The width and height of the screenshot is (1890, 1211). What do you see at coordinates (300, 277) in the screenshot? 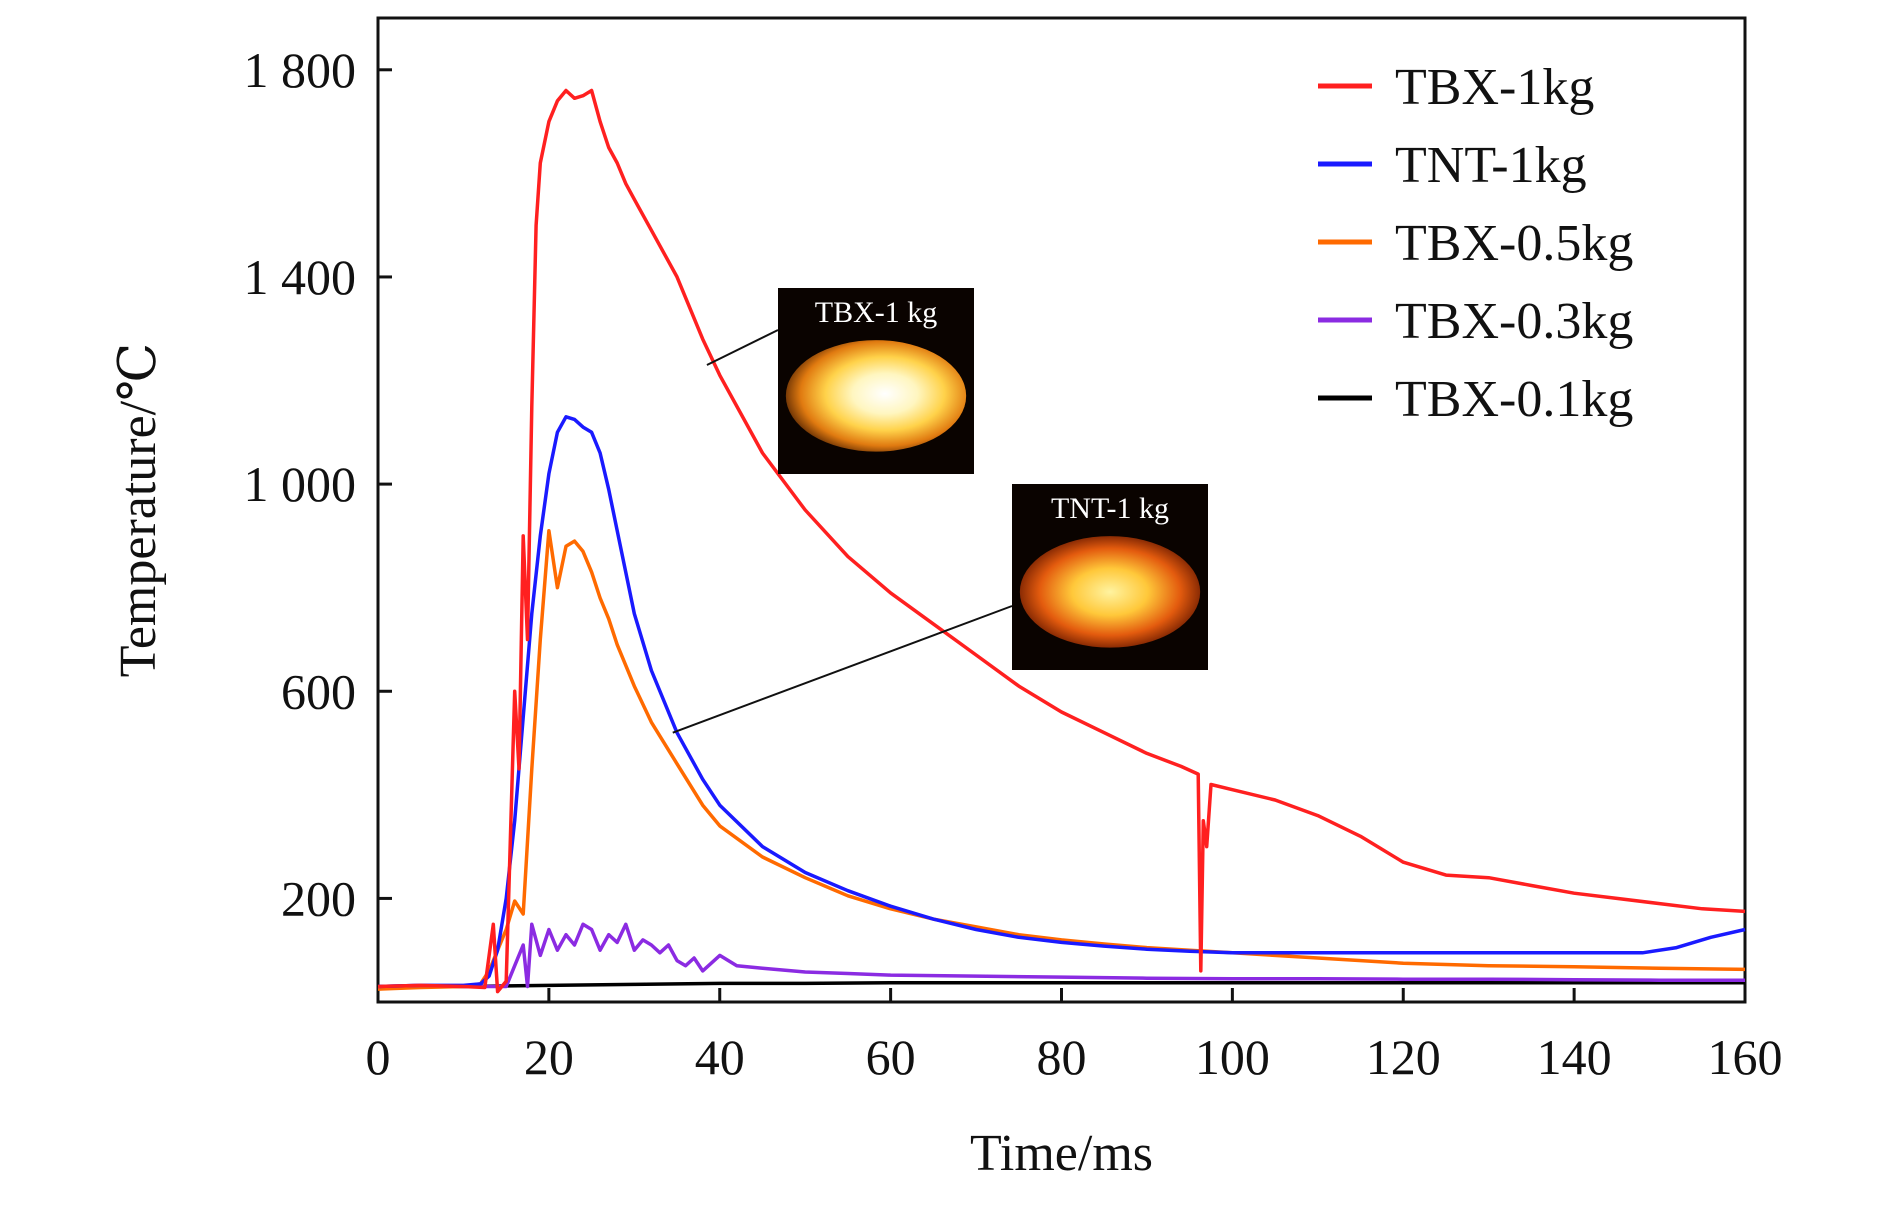
I see `y-tick-label: 1 400` at bounding box center [300, 277].